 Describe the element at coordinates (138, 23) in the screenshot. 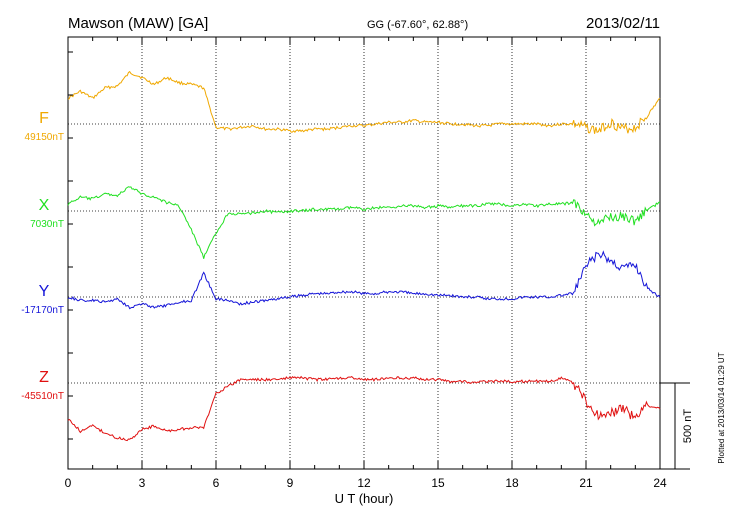

I see `station-title: Mawson (MAW) [GA]` at that location.